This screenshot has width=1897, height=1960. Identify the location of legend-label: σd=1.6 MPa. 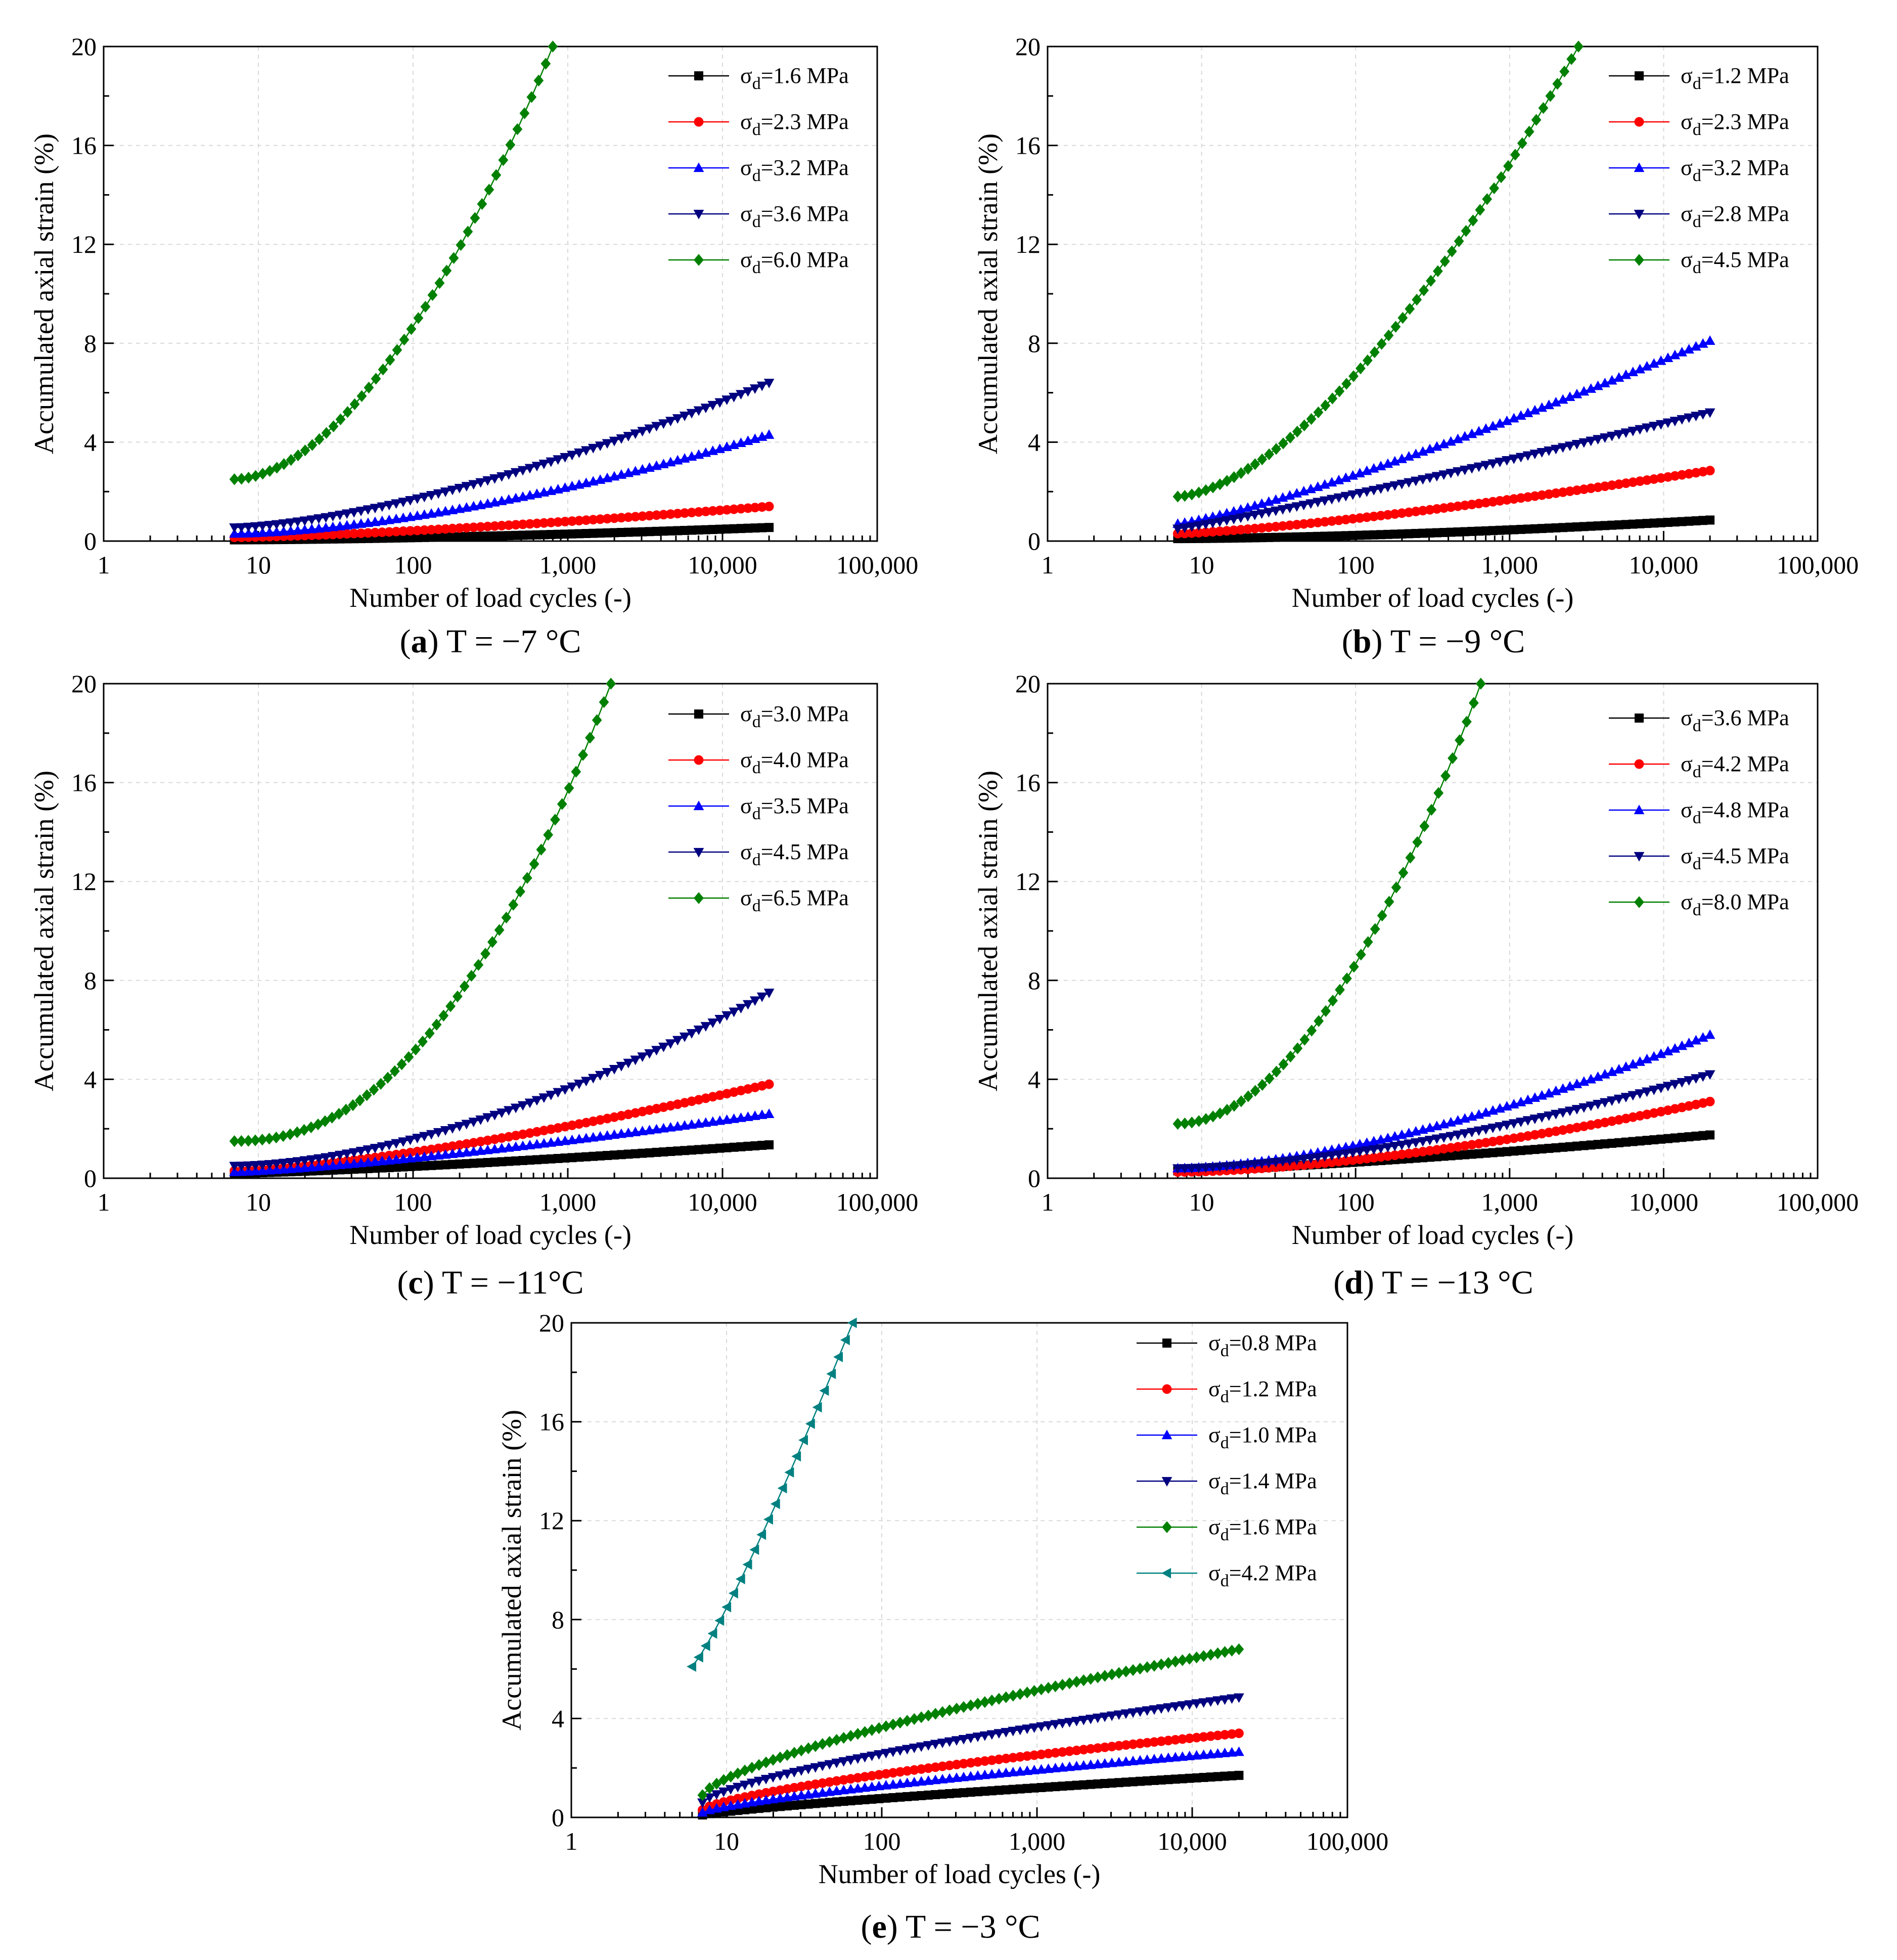
(794, 78).